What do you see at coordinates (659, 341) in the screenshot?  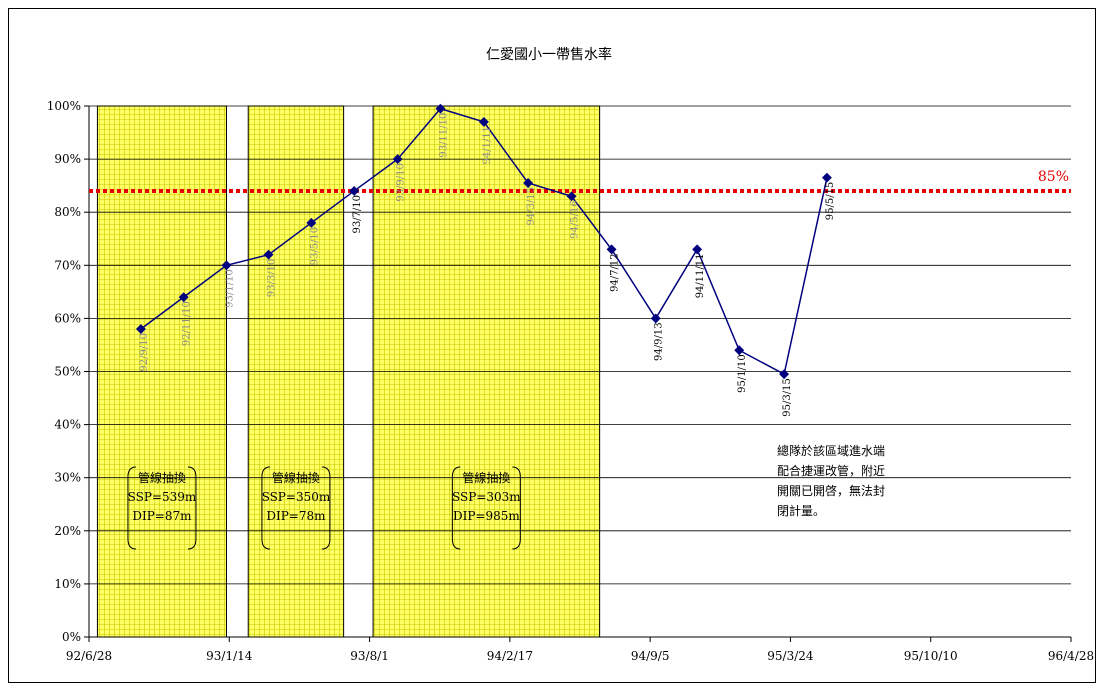 I see `point-label: 94/9/13` at bounding box center [659, 341].